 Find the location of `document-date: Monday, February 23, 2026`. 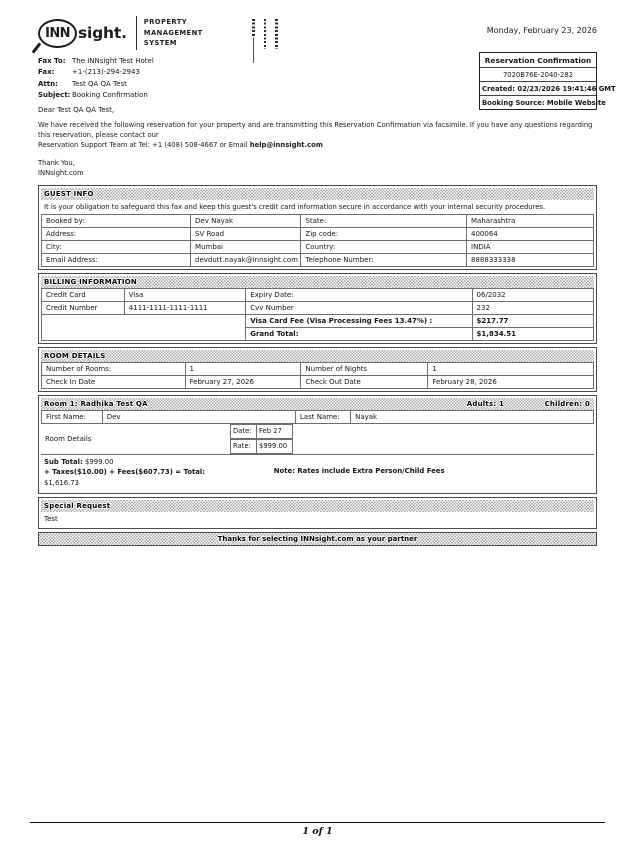

document-date: Monday, February 23, 2026 is located at coordinates (541, 30).